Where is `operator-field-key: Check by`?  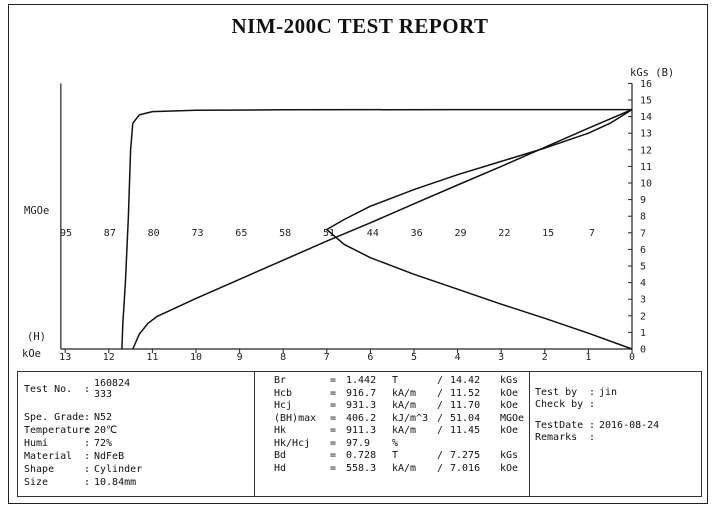 operator-field-key: Check by is located at coordinates (559, 404).